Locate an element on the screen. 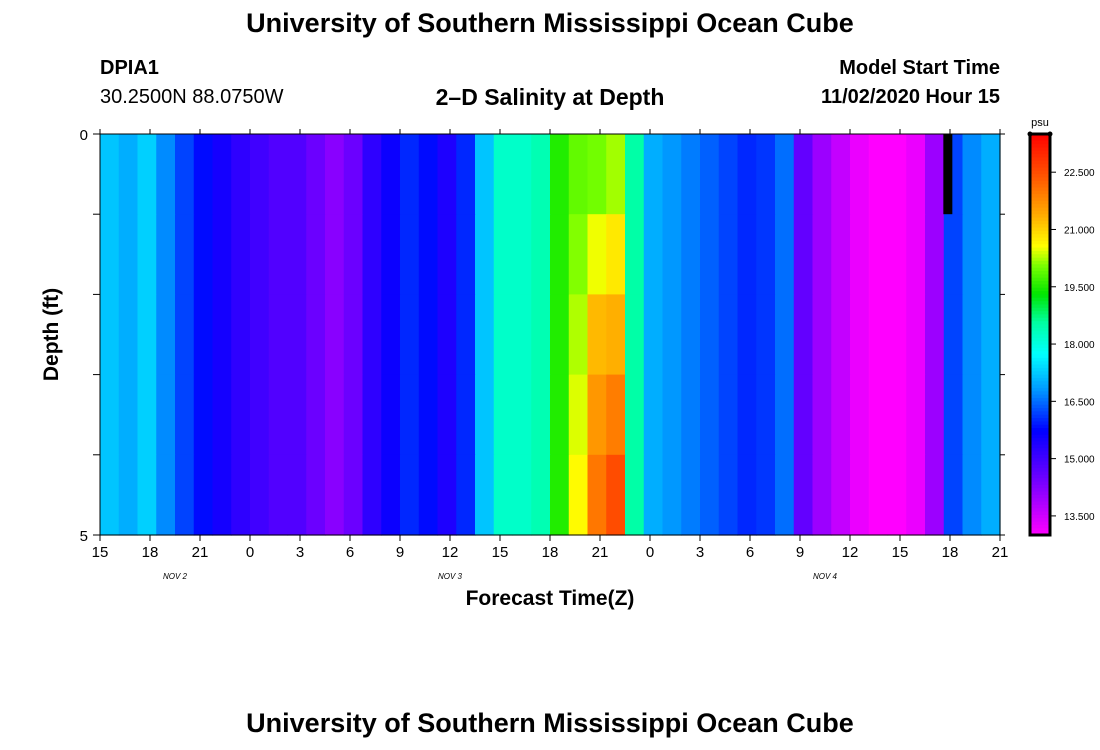 Image resolution: width=1100 pixels, height=750 pixels. date-label: NOV 3 is located at coordinates (450, 576).